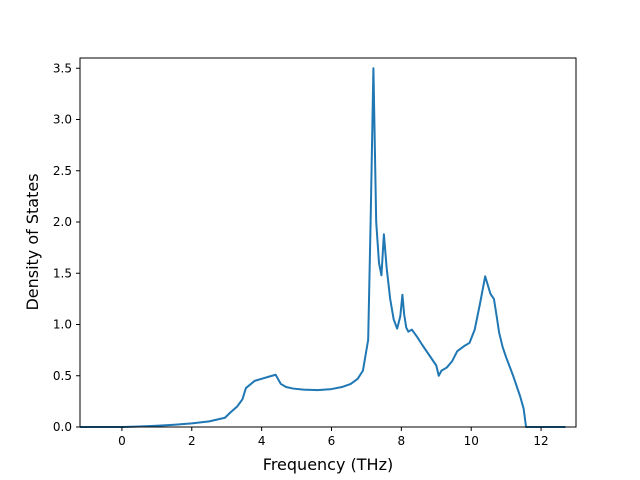 This screenshot has height=480, width=640. I want to click on x-tick-label: 12, so click(540, 441).